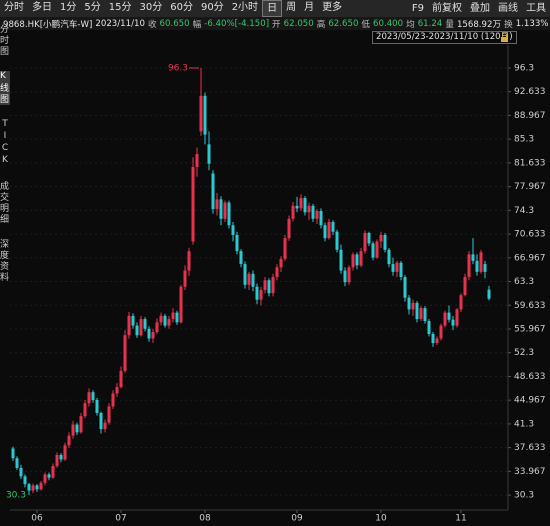 The width and height of the screenshot is (550, 526). I want to click on period-tab: 30分, so click(151, 7).